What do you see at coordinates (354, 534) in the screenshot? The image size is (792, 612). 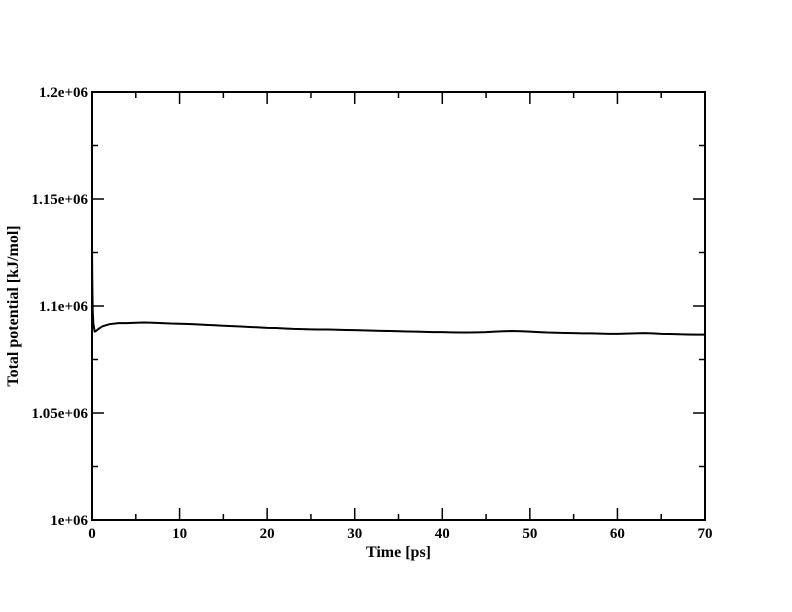 I see `x-tick-label: 30` at bounding box center [354, 534].